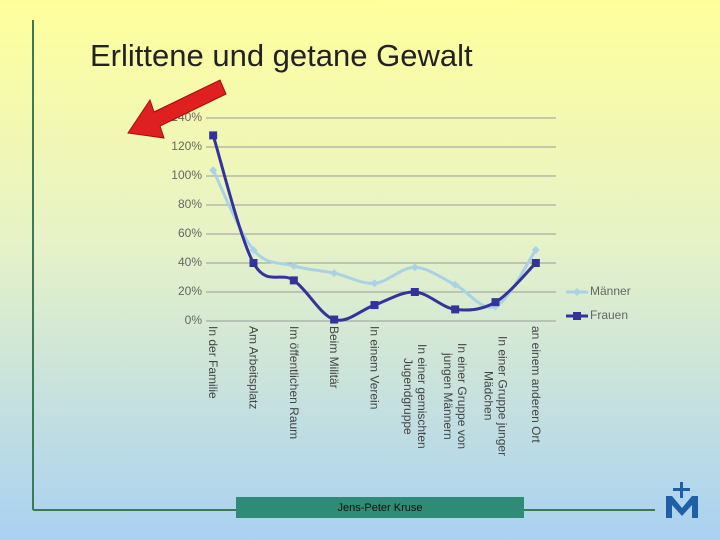 The image size is (720, 540). What do you see at coordinates (186, 146) in the screenshot?
I see `y-tick-label: 120%` at bounding box center [186, 146].